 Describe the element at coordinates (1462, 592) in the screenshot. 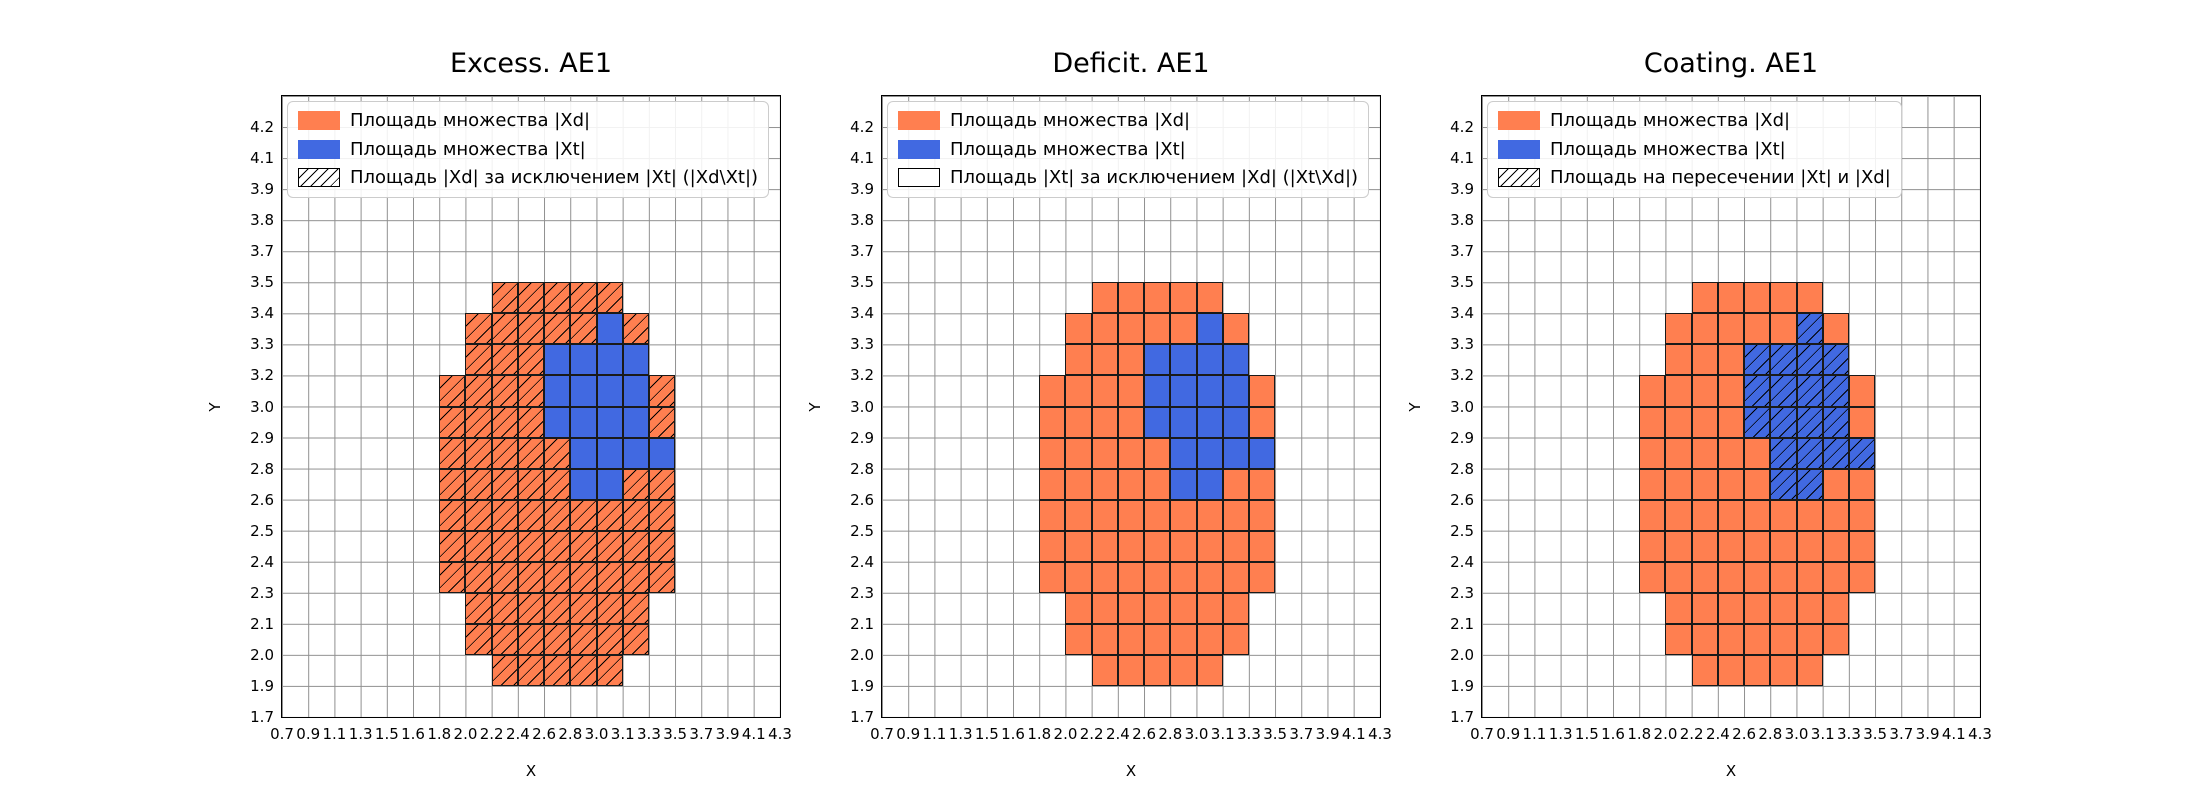

I see `y-tick-label: 2.3` at that location.